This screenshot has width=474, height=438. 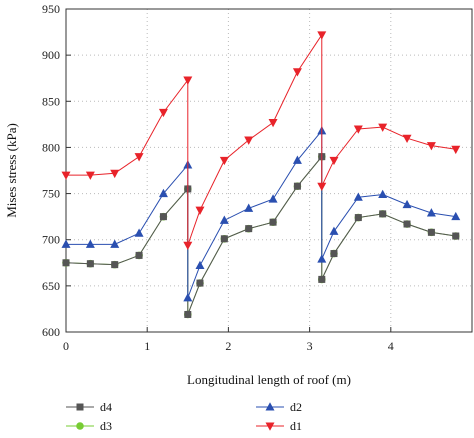 I want to click on x-tick-label: 2, so click(x=228, y=346).